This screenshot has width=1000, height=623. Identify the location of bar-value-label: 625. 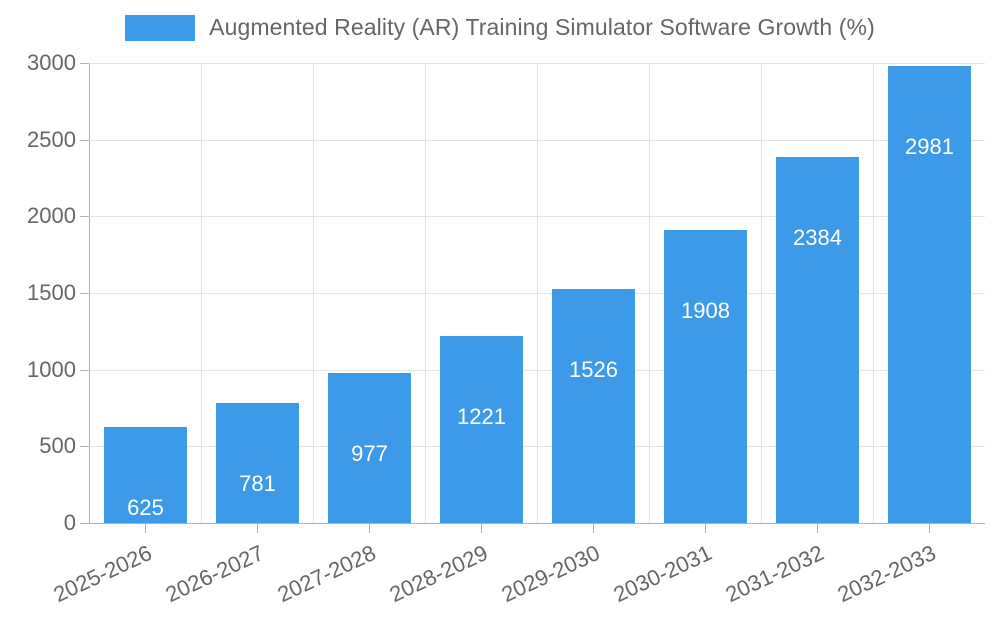
(145, 508).